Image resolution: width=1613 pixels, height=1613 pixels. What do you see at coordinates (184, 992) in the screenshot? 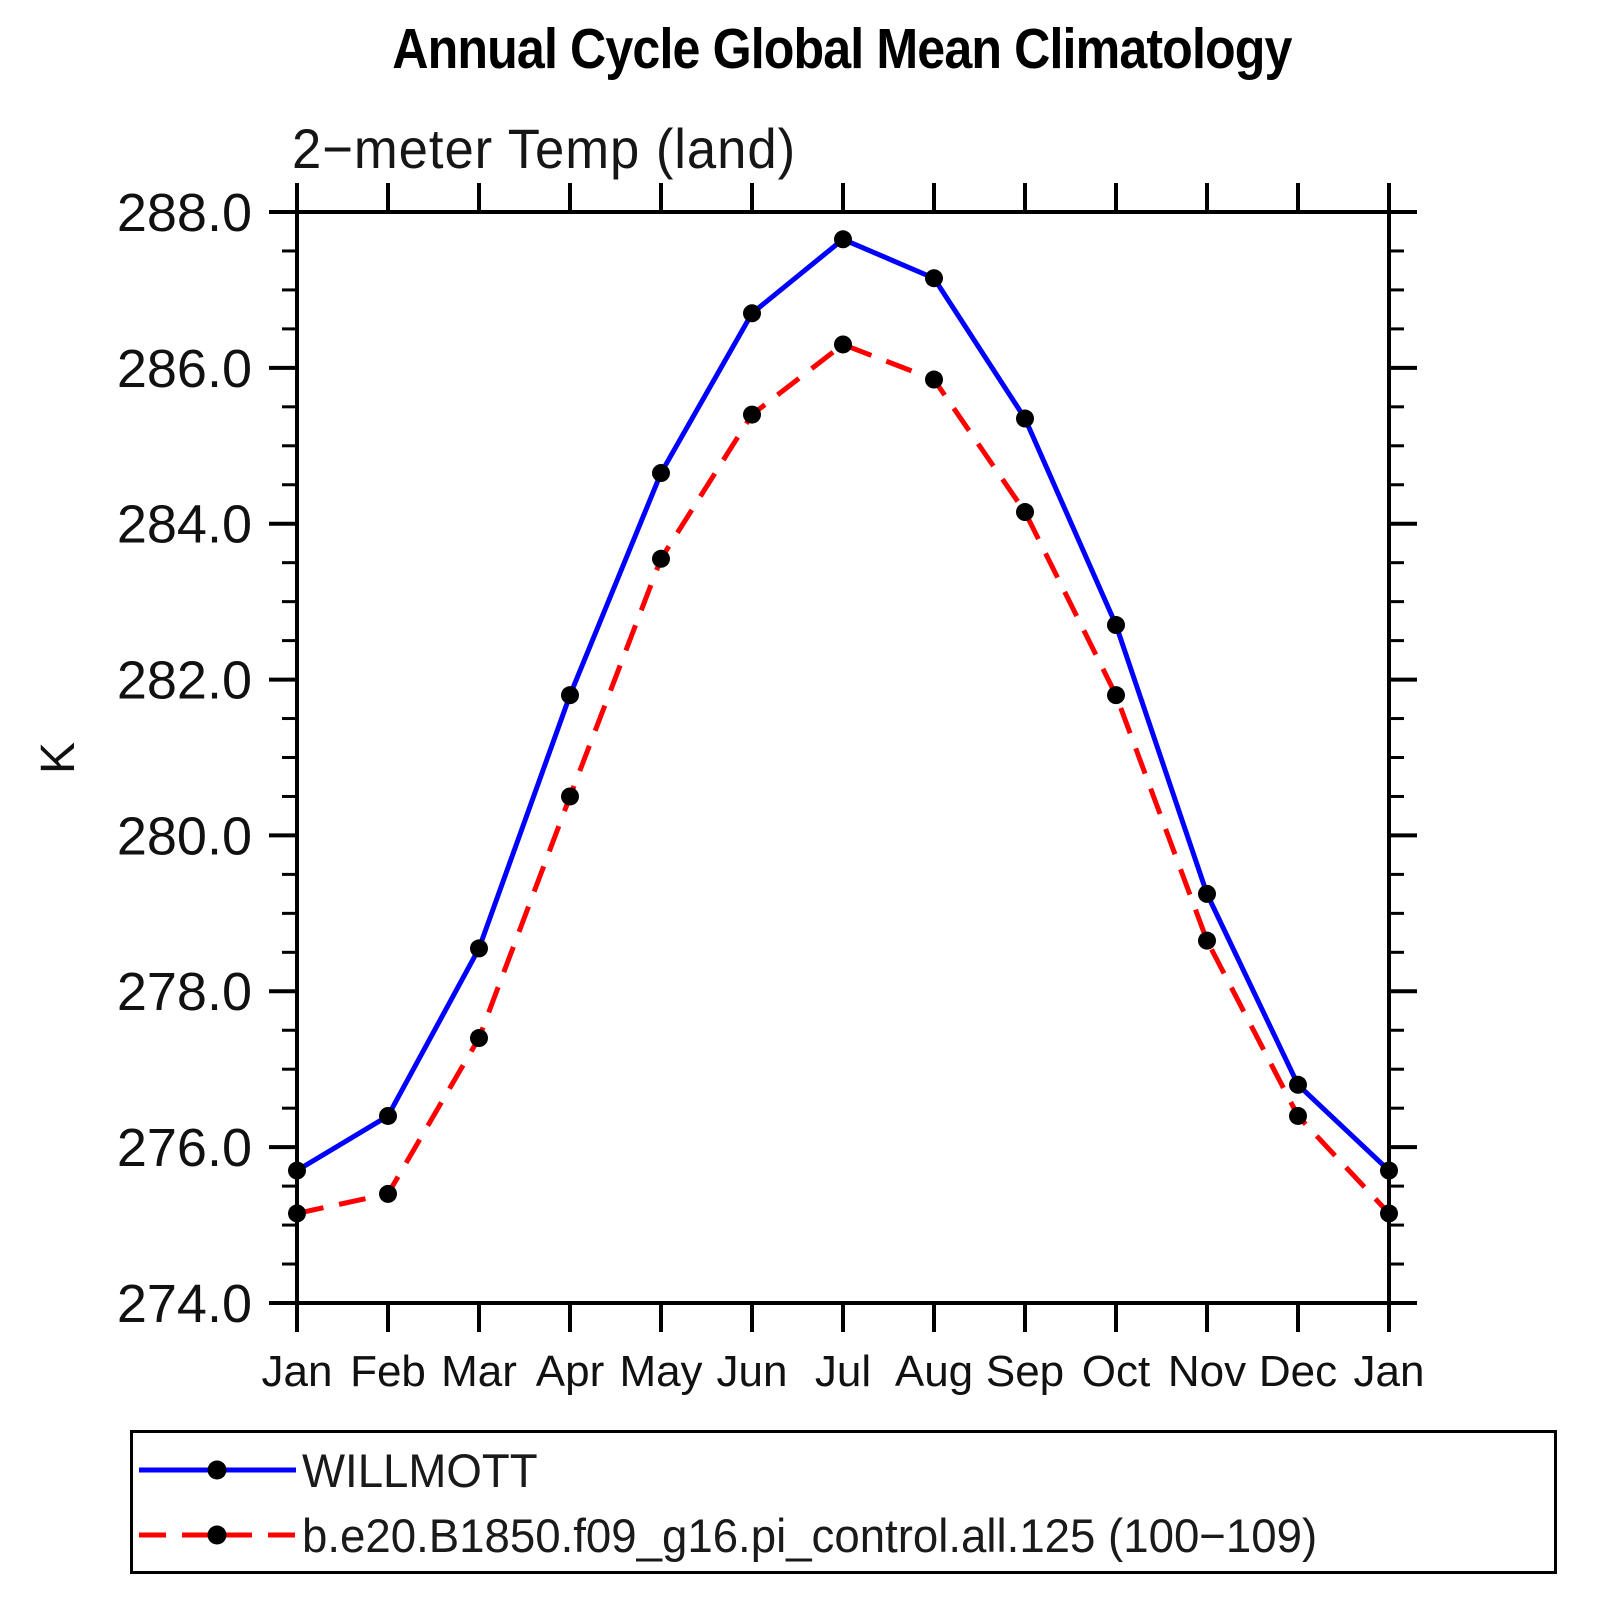
I see `y-axis-tick-label: 278.0` at bounding box center [184, 992].